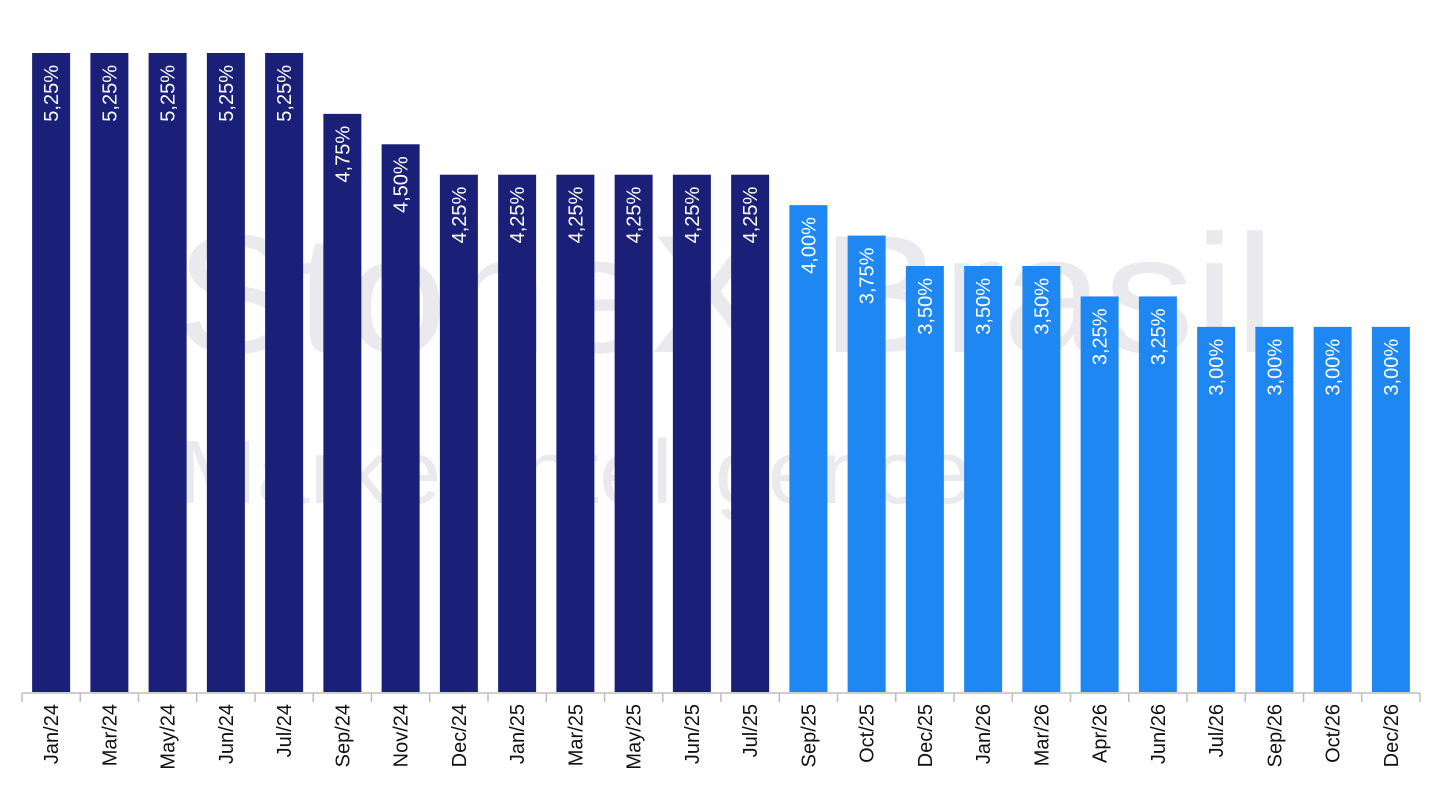 The image size is (1443, 808). I want to click on data-label: 4,50%, so click(402, 184).